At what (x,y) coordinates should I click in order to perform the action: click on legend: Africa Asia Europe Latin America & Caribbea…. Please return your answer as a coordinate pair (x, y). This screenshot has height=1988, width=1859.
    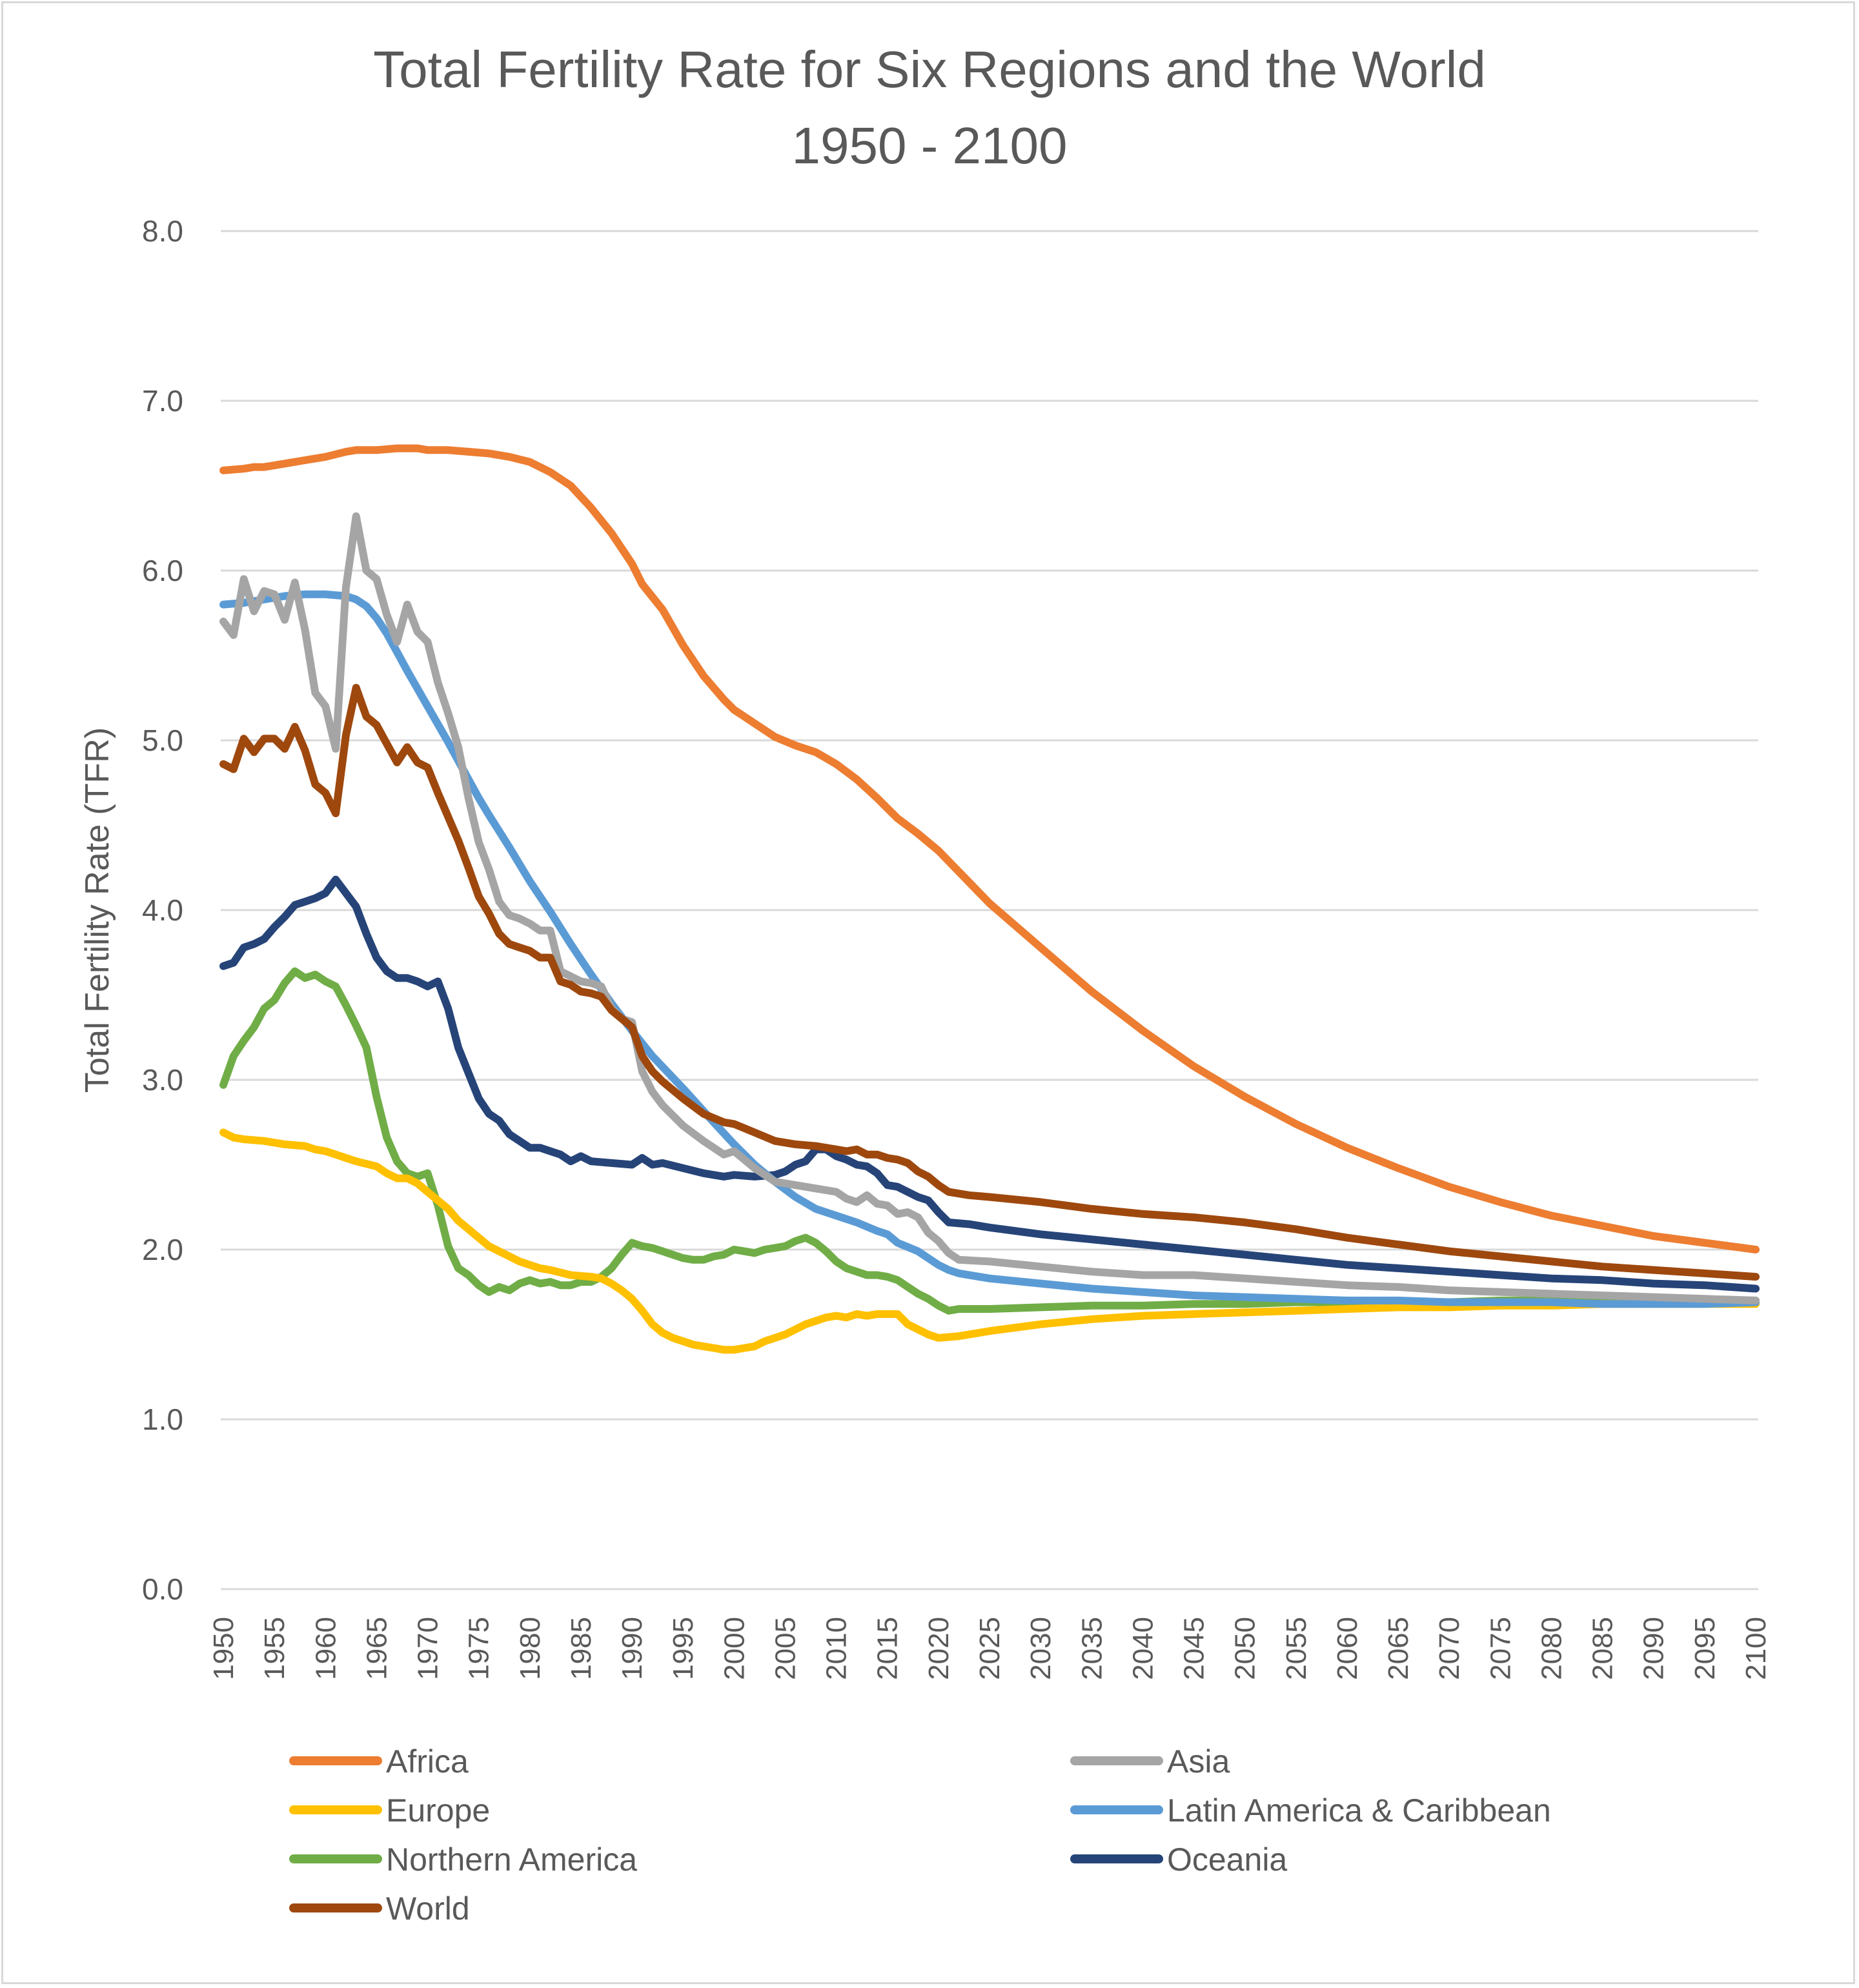
    Looking at the image, I should click on (920, 1835).